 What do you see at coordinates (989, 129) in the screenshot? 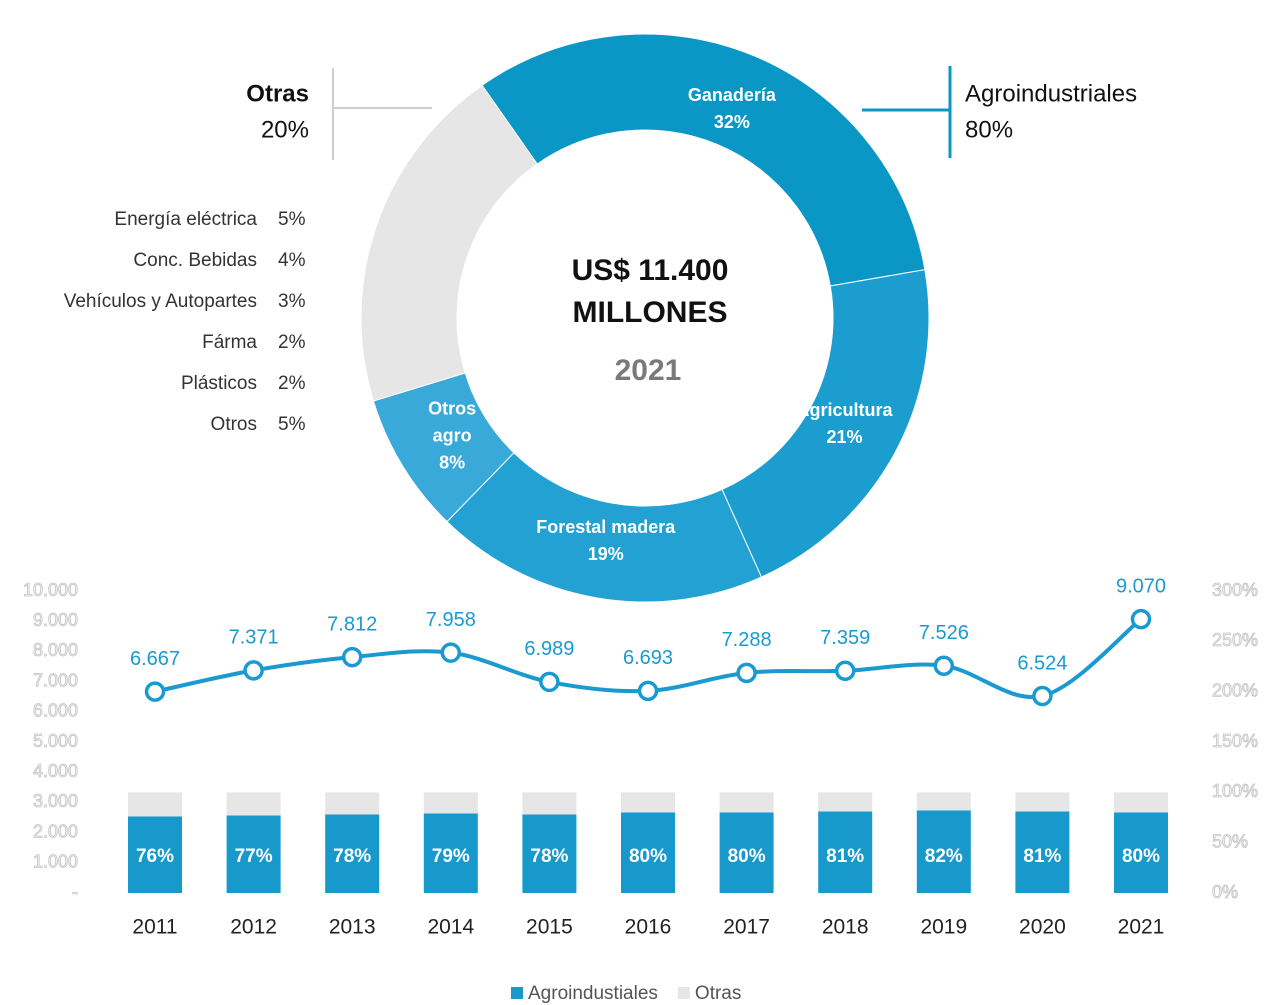
I see `group-value: 80%` at bounding box center [989, 129].